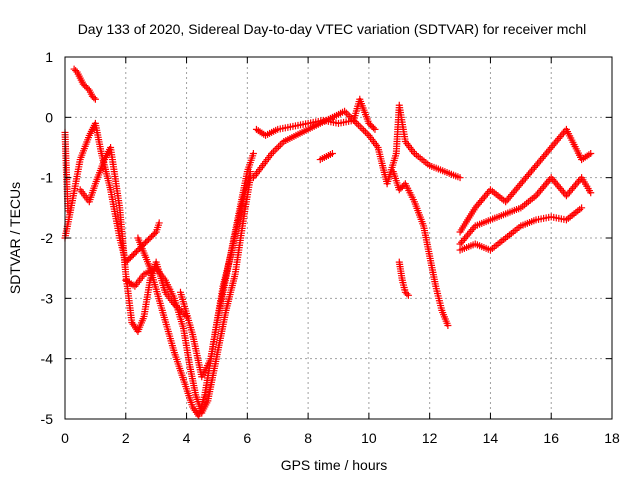  I want to click on y-tick-label: -4, so click(47, 359).